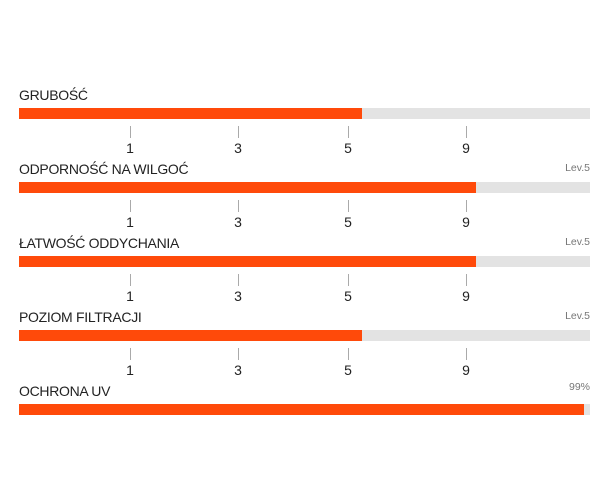 The height and width of the screenshot is (500, 610). Describe the element at coordinates (104, 169) in the screenshot. I see `attribute-label: ODPORNOŚĆ NA WILGOĆ` at that location.